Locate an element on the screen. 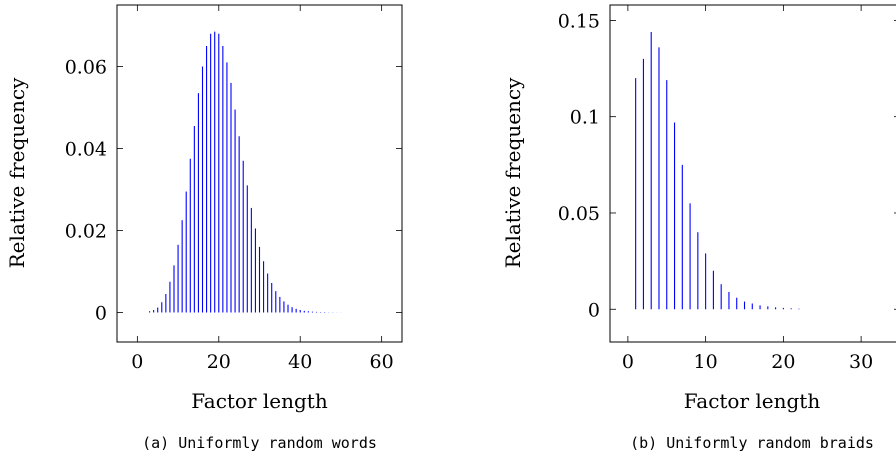 The height and width of the screenshot is (461, 896). chart-b-xlabel: Factor length is located at coordinates (752, 401).